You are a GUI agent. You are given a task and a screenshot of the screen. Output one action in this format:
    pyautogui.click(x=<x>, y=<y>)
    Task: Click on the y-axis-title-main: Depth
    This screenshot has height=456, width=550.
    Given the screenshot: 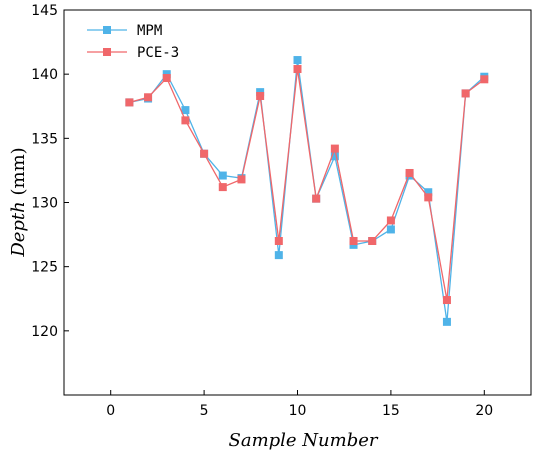 What is the action you would take?
    pyautogui.click(x=18, y=229)
    